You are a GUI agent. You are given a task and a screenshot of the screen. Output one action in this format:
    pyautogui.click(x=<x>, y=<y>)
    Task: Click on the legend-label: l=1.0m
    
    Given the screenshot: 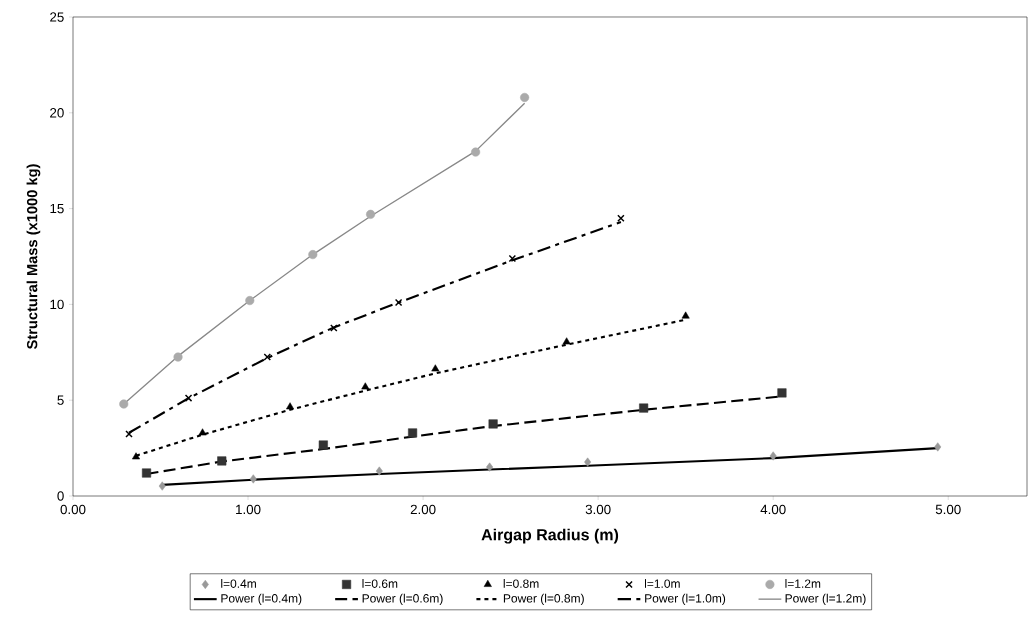 What is the action you would take?
    pyautogui.click(x=662, y=583)
    